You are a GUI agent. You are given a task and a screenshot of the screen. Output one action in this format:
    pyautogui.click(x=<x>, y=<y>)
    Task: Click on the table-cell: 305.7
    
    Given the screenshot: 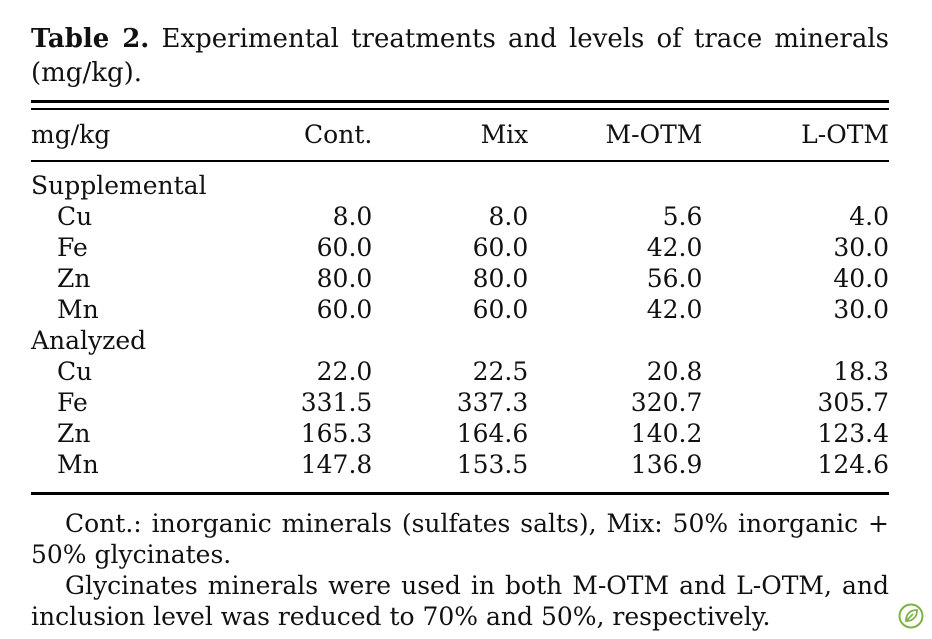 What is the action you would take?
    pyautogui.click(x=853, y=402)
    